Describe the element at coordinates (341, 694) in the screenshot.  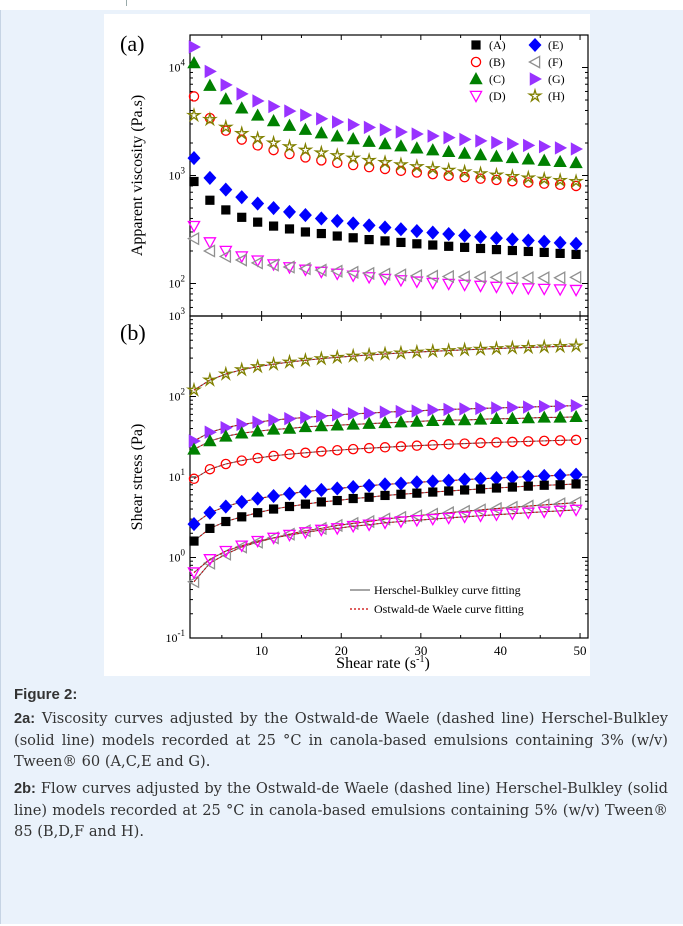
I see `figure-title: Figure 2:` at that location.